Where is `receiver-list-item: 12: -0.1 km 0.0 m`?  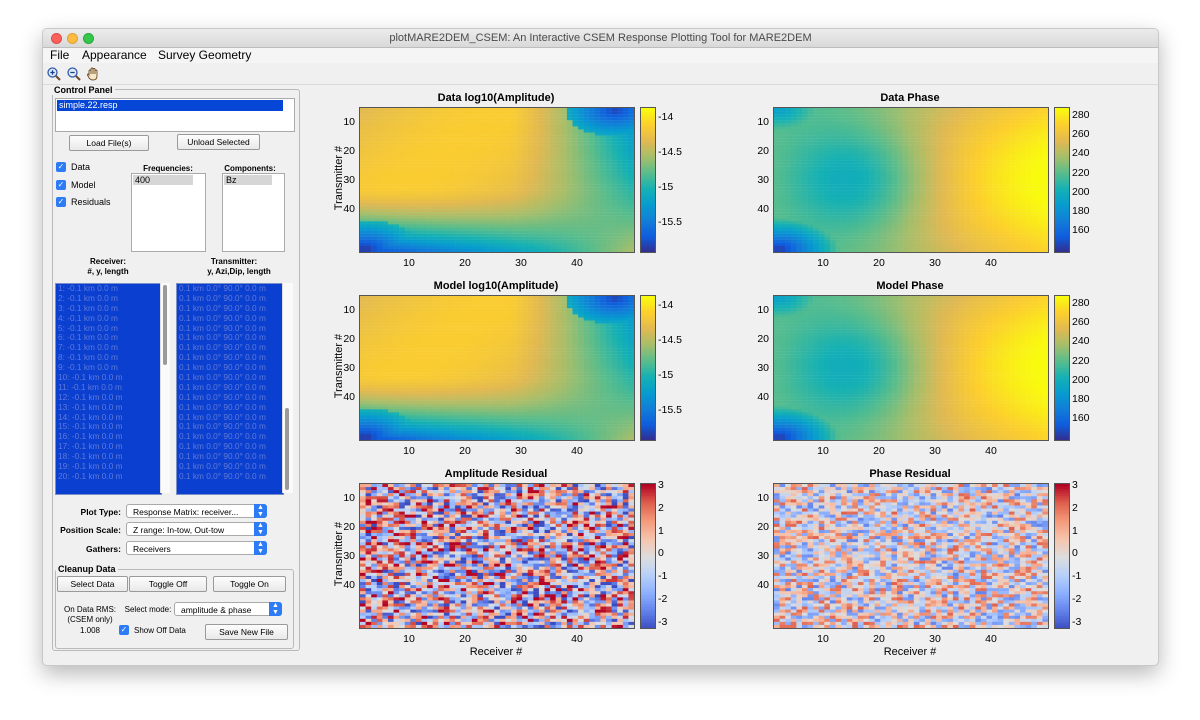 receiver-list-item: 12: -0.1 km 0.0 m is located at coordinates (90, 396).